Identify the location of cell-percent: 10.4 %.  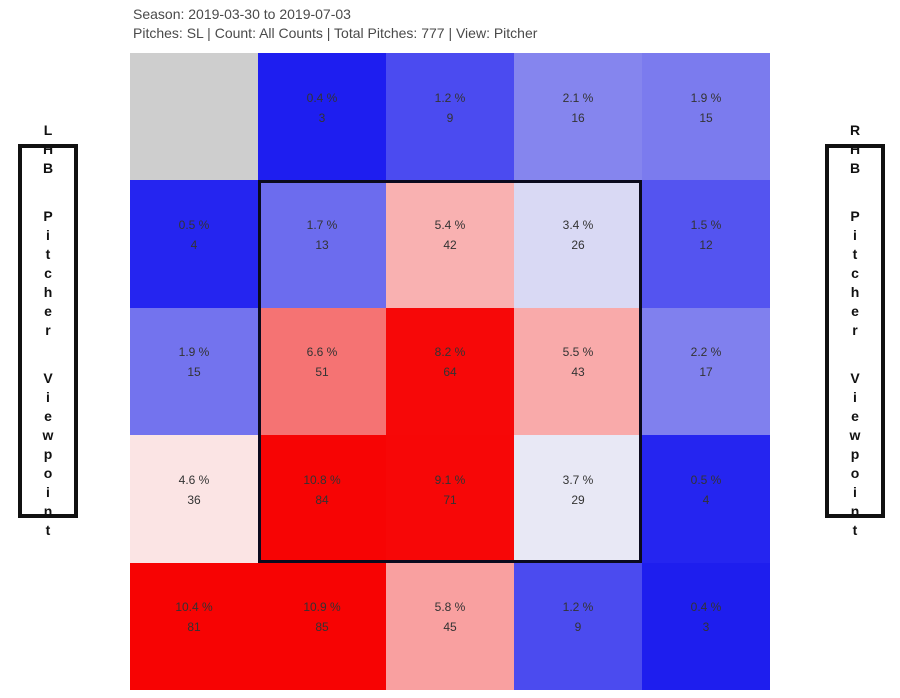
(194, 607).